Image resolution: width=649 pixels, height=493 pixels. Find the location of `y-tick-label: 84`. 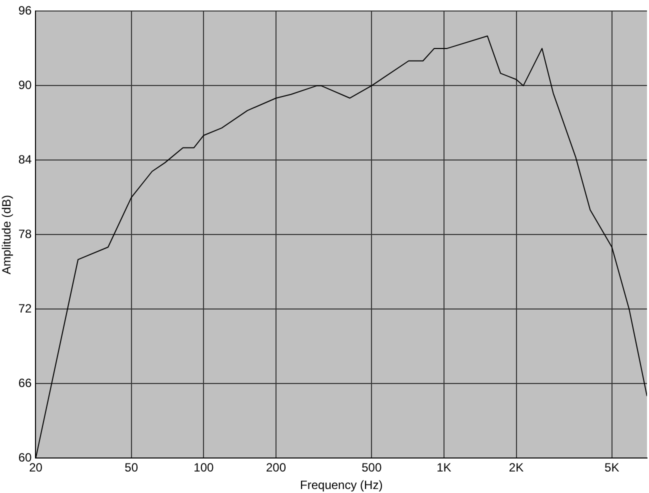

y-tick-label: 84 is located at coordinates (25, 159).